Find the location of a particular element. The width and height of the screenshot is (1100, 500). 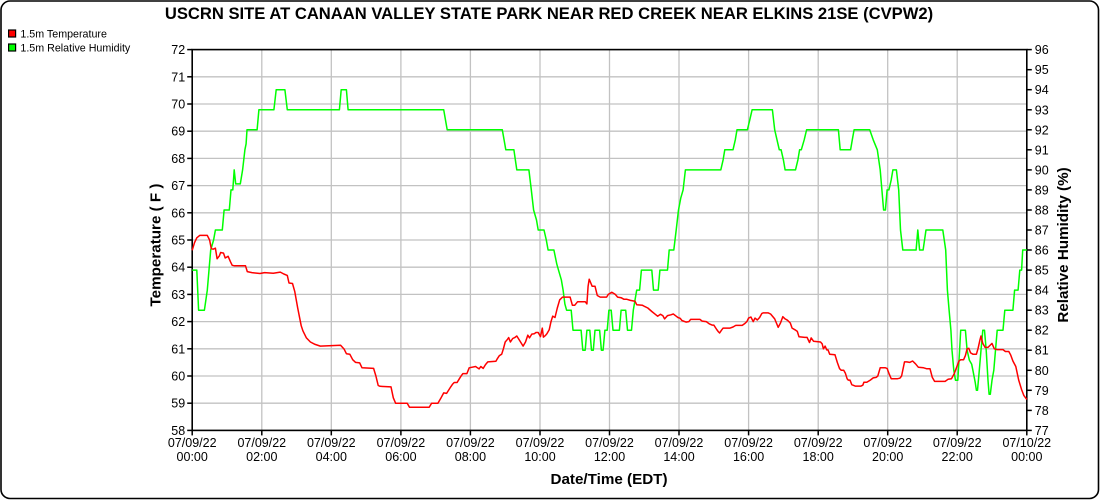

svg-text: 60 is located at coordinates (178, 377).